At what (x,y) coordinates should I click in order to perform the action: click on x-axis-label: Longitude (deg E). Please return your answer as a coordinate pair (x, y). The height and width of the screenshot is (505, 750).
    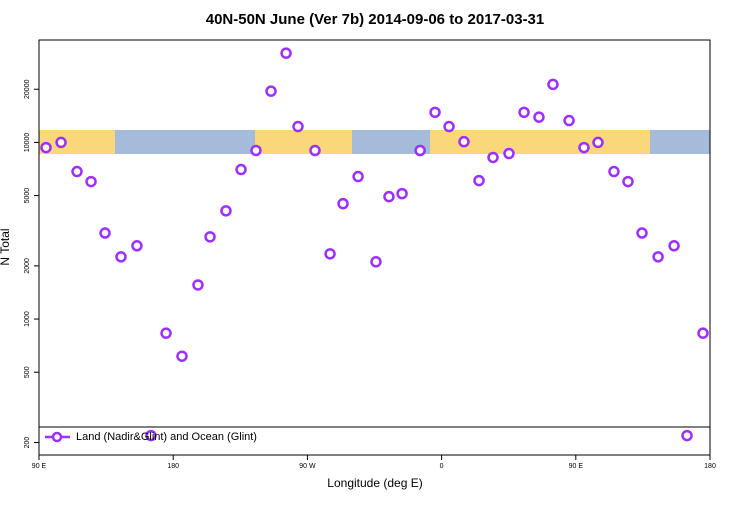
    Looking at the image, I should click on (374, 483).